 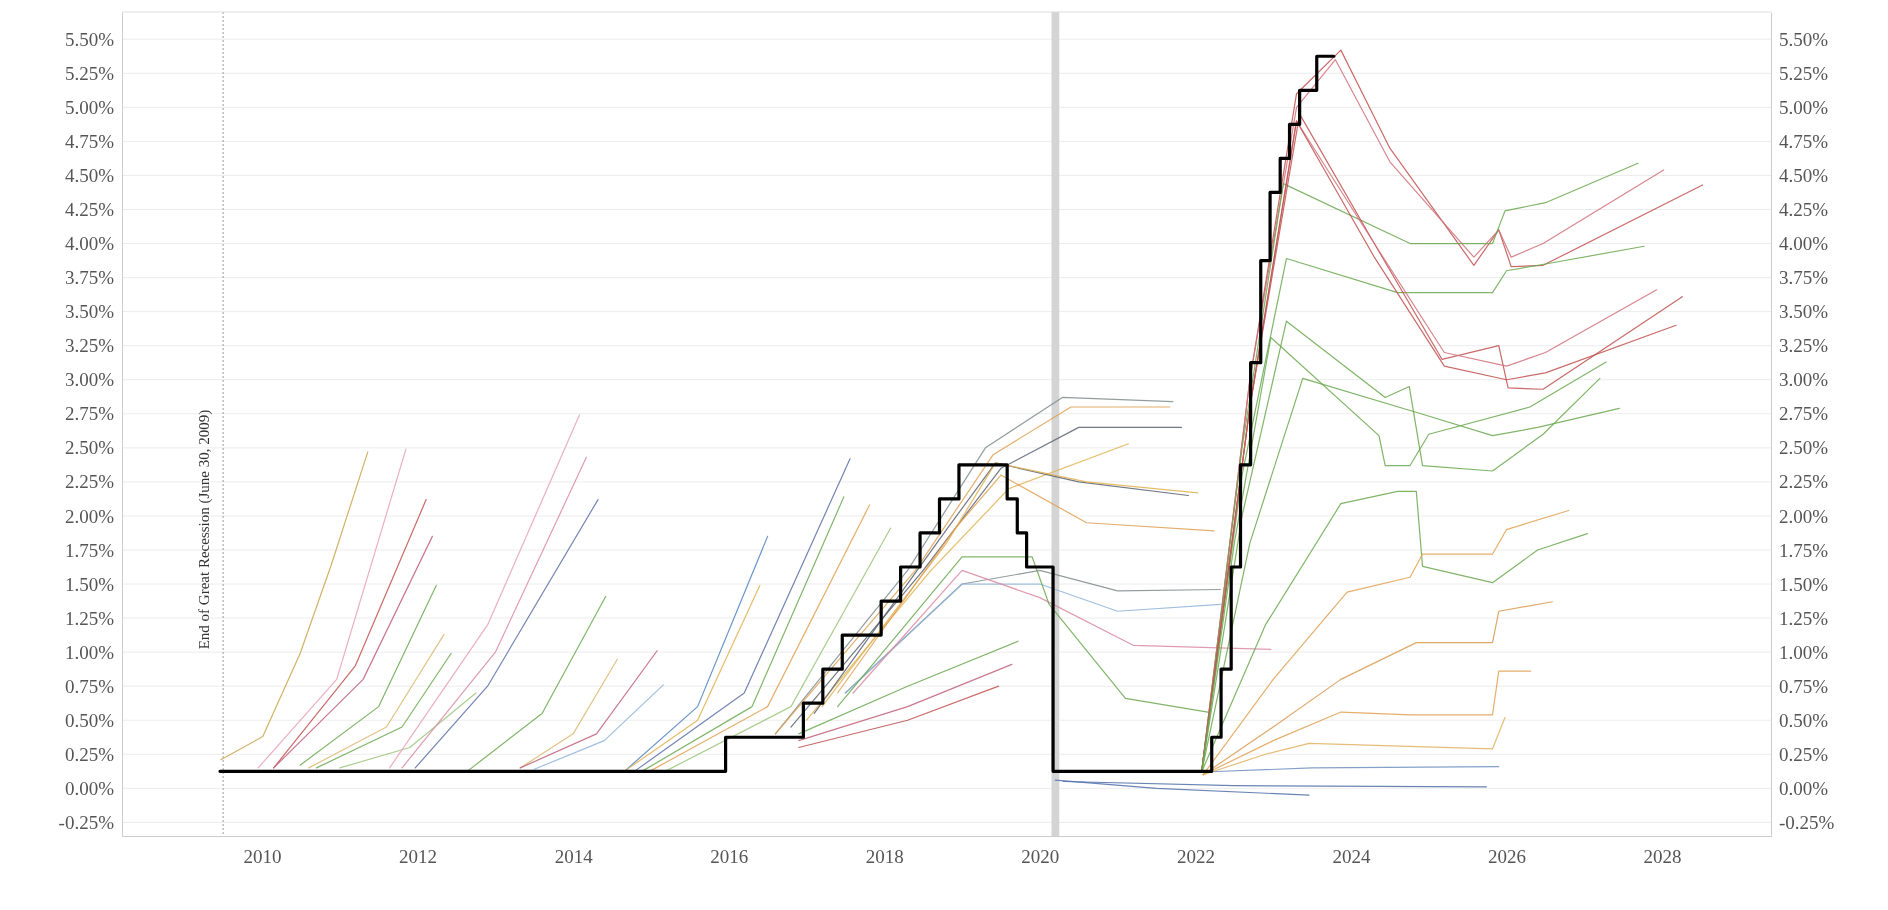 What do you see at coordinates (1804, 244) in the screenshot?
I see `y2-tick-label: 4.00%` at bounding box center [1804, 244].